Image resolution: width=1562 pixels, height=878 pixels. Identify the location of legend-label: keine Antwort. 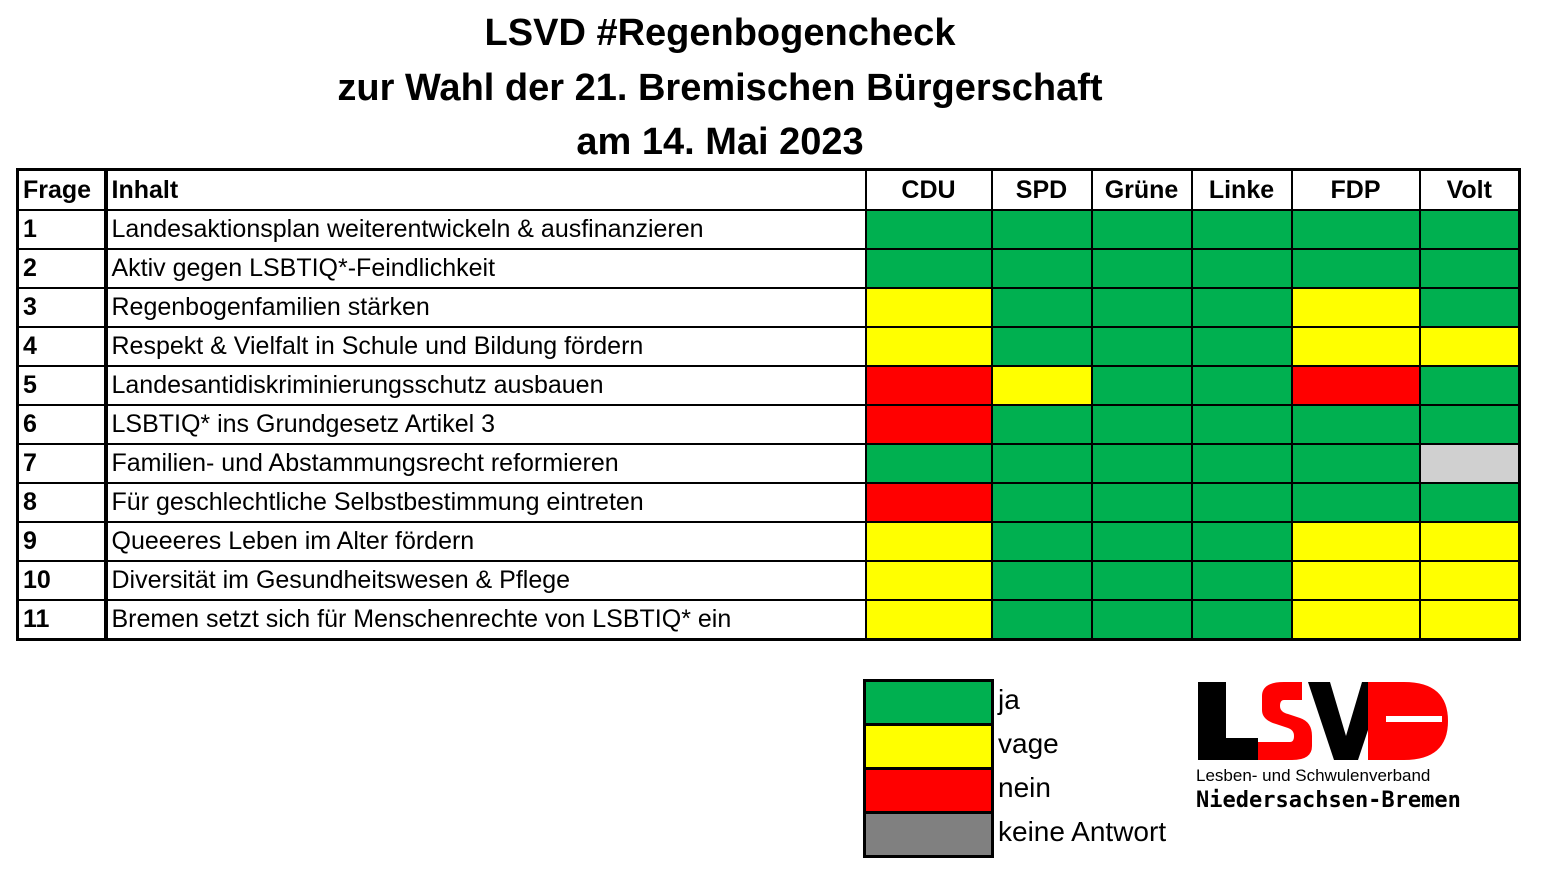
(1082, 831).